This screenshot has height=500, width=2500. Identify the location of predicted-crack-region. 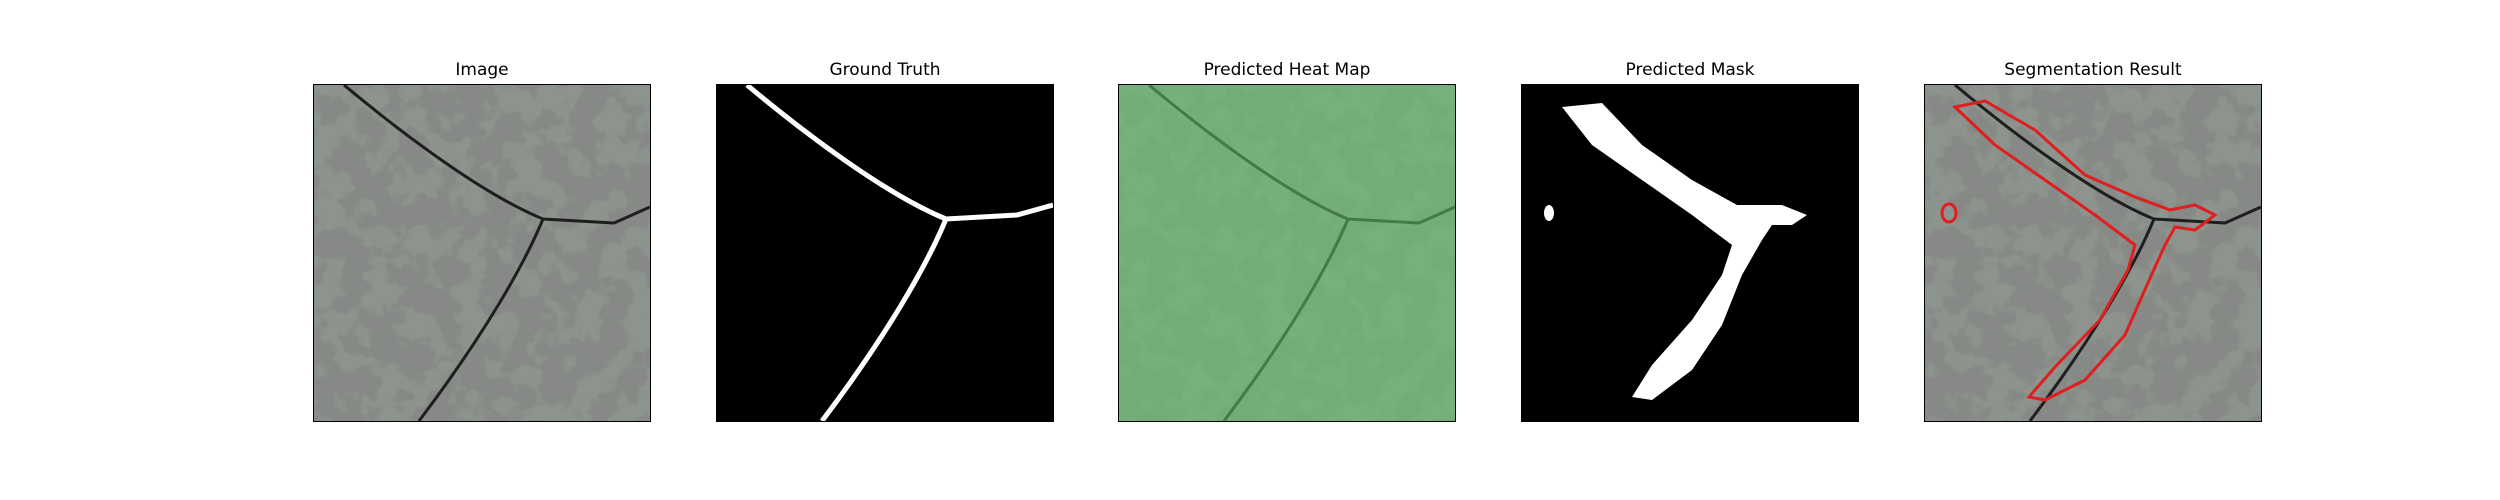
(1684, 251).